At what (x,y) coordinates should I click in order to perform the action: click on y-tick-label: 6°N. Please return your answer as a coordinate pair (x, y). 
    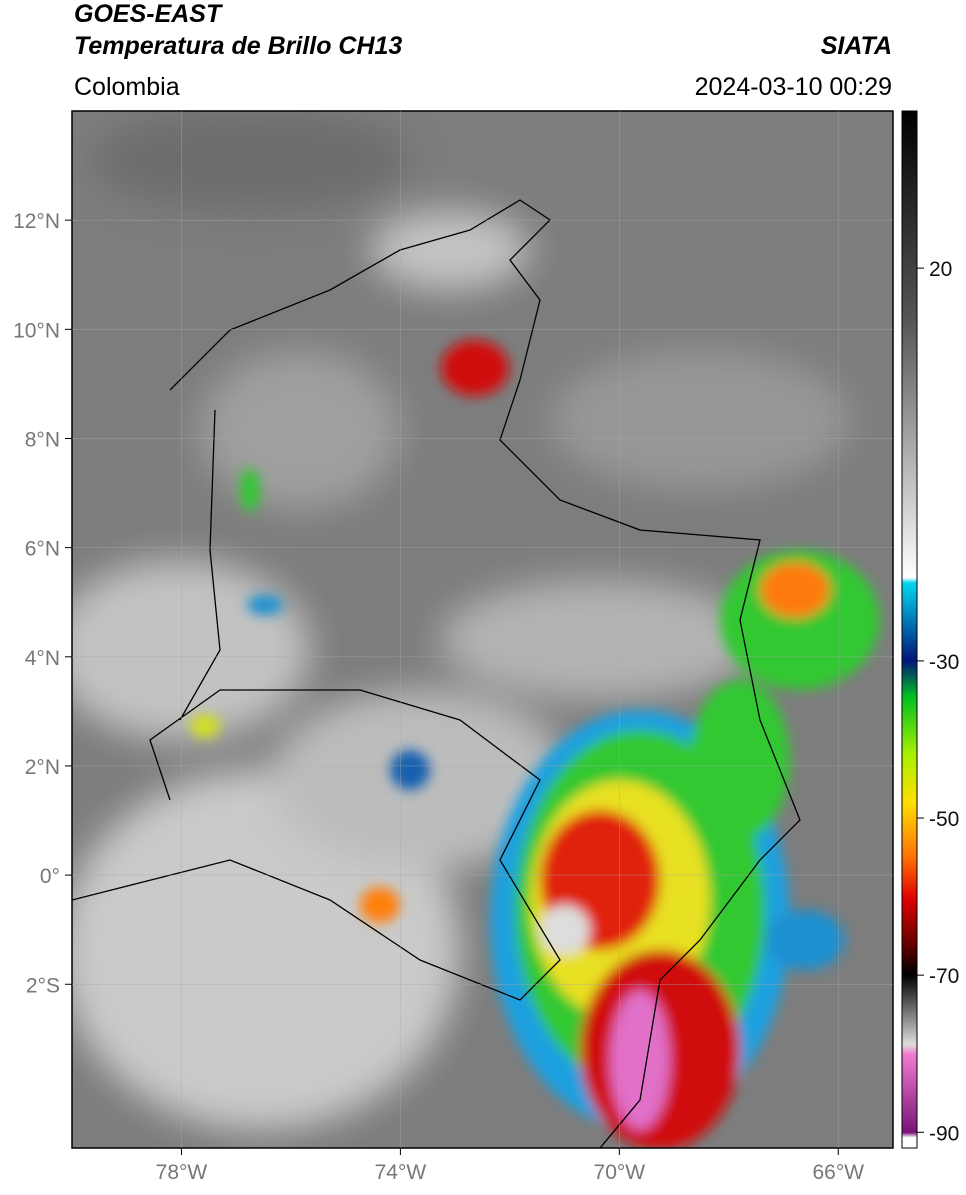
    Looking at the image, I should click on (42, 549).